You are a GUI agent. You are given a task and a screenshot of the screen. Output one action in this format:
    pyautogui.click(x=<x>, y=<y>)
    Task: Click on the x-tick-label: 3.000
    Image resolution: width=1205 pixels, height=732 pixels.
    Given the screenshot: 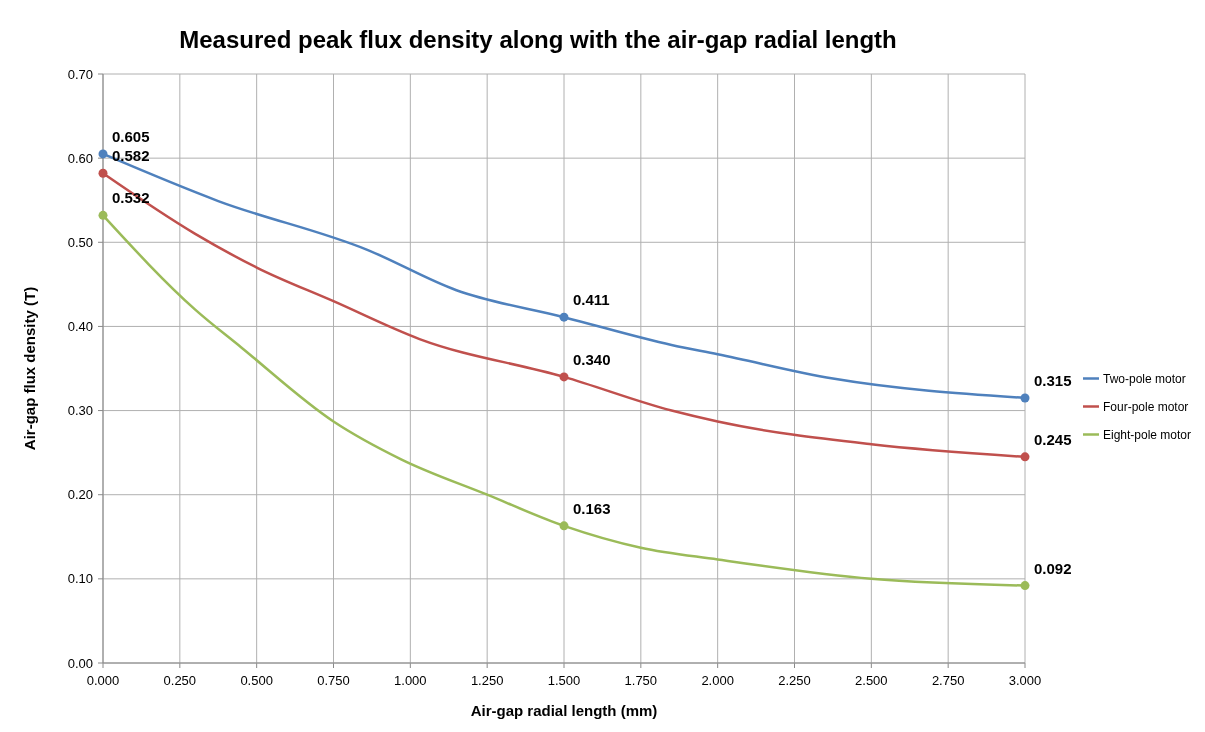 What is the action you would take?
    pyautogui.click(x=1025, y=680)
    